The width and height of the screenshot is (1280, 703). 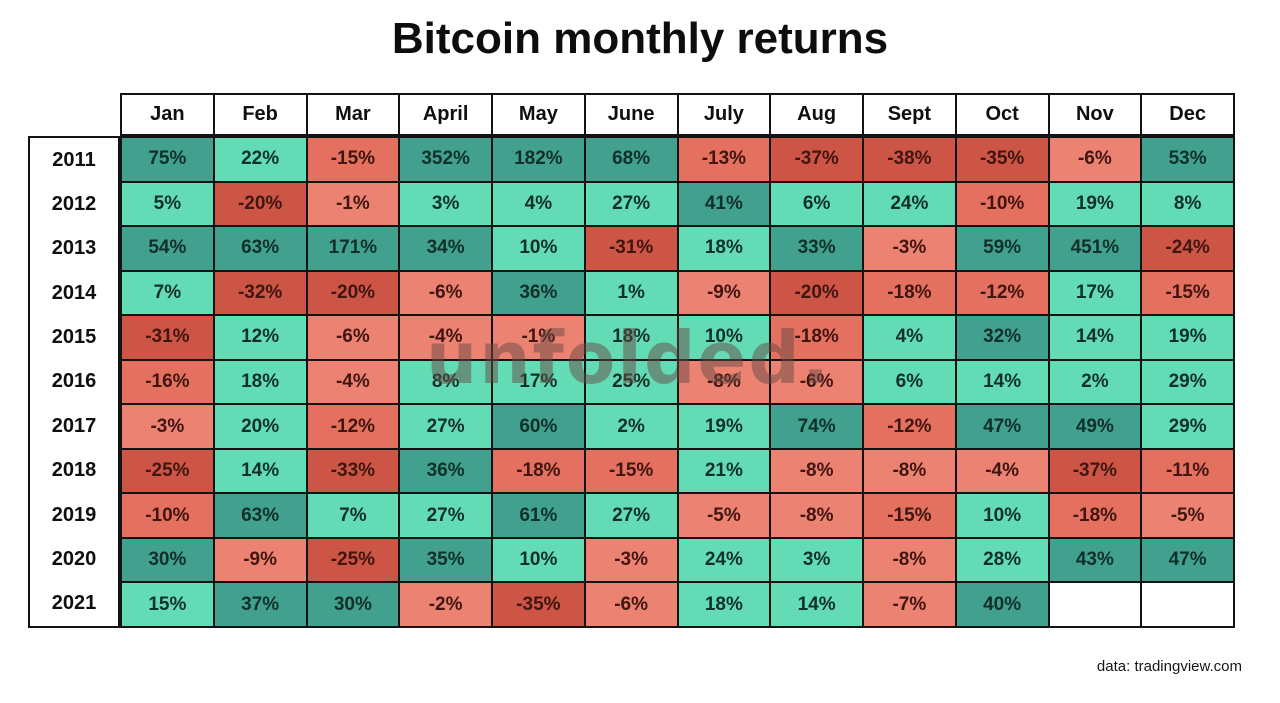 I want to click on return-cell-2014-jan: 7%, so click(x=167, y=293).